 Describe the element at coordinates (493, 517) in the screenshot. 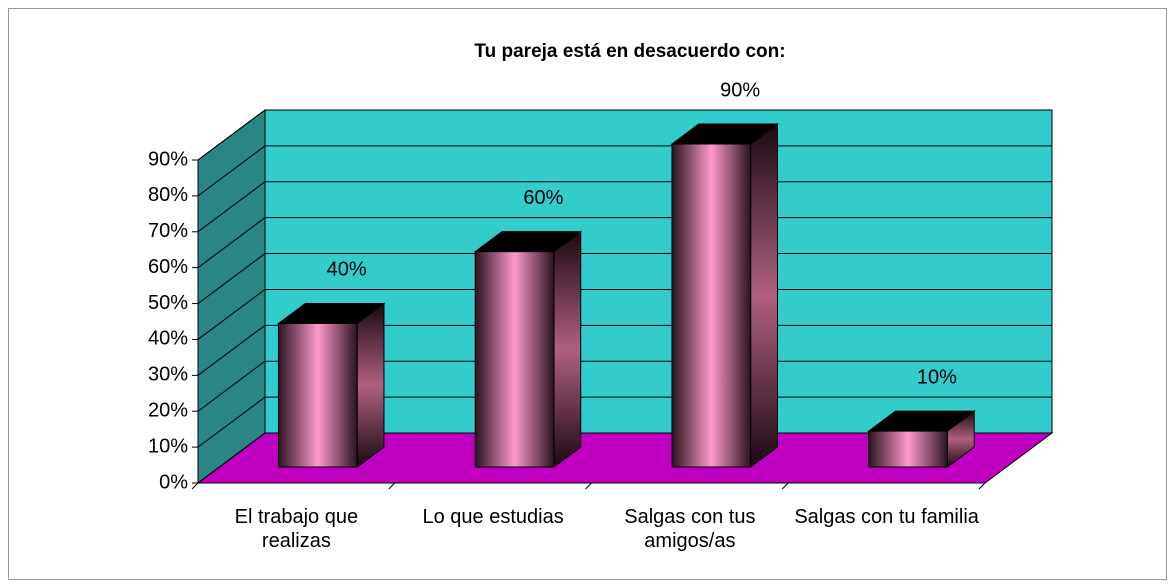

I see `x-tick-label: Lo que estudias` at that location.